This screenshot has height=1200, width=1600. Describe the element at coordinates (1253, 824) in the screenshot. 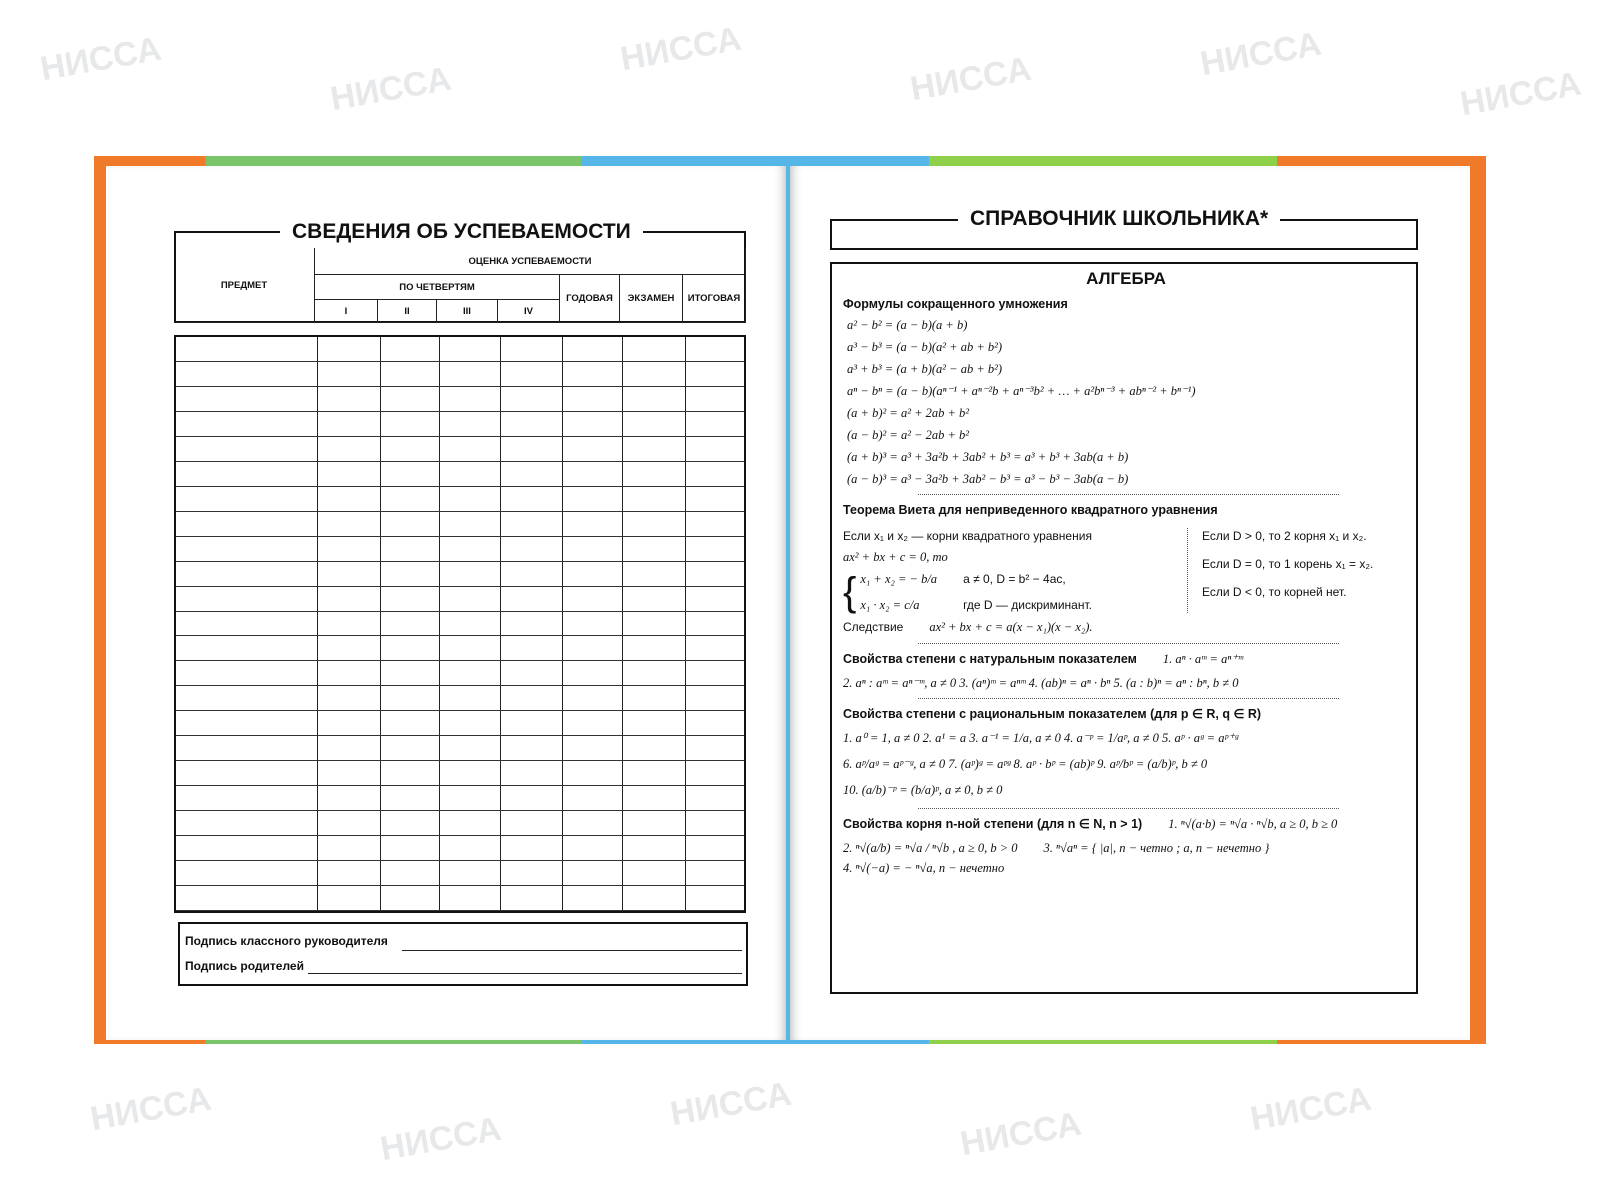

I see `root-1: 1. ⁿ√(a·b) = ⁿ√a · ⁿ√b, a ≥ 0, b ≥ 0` at that location.